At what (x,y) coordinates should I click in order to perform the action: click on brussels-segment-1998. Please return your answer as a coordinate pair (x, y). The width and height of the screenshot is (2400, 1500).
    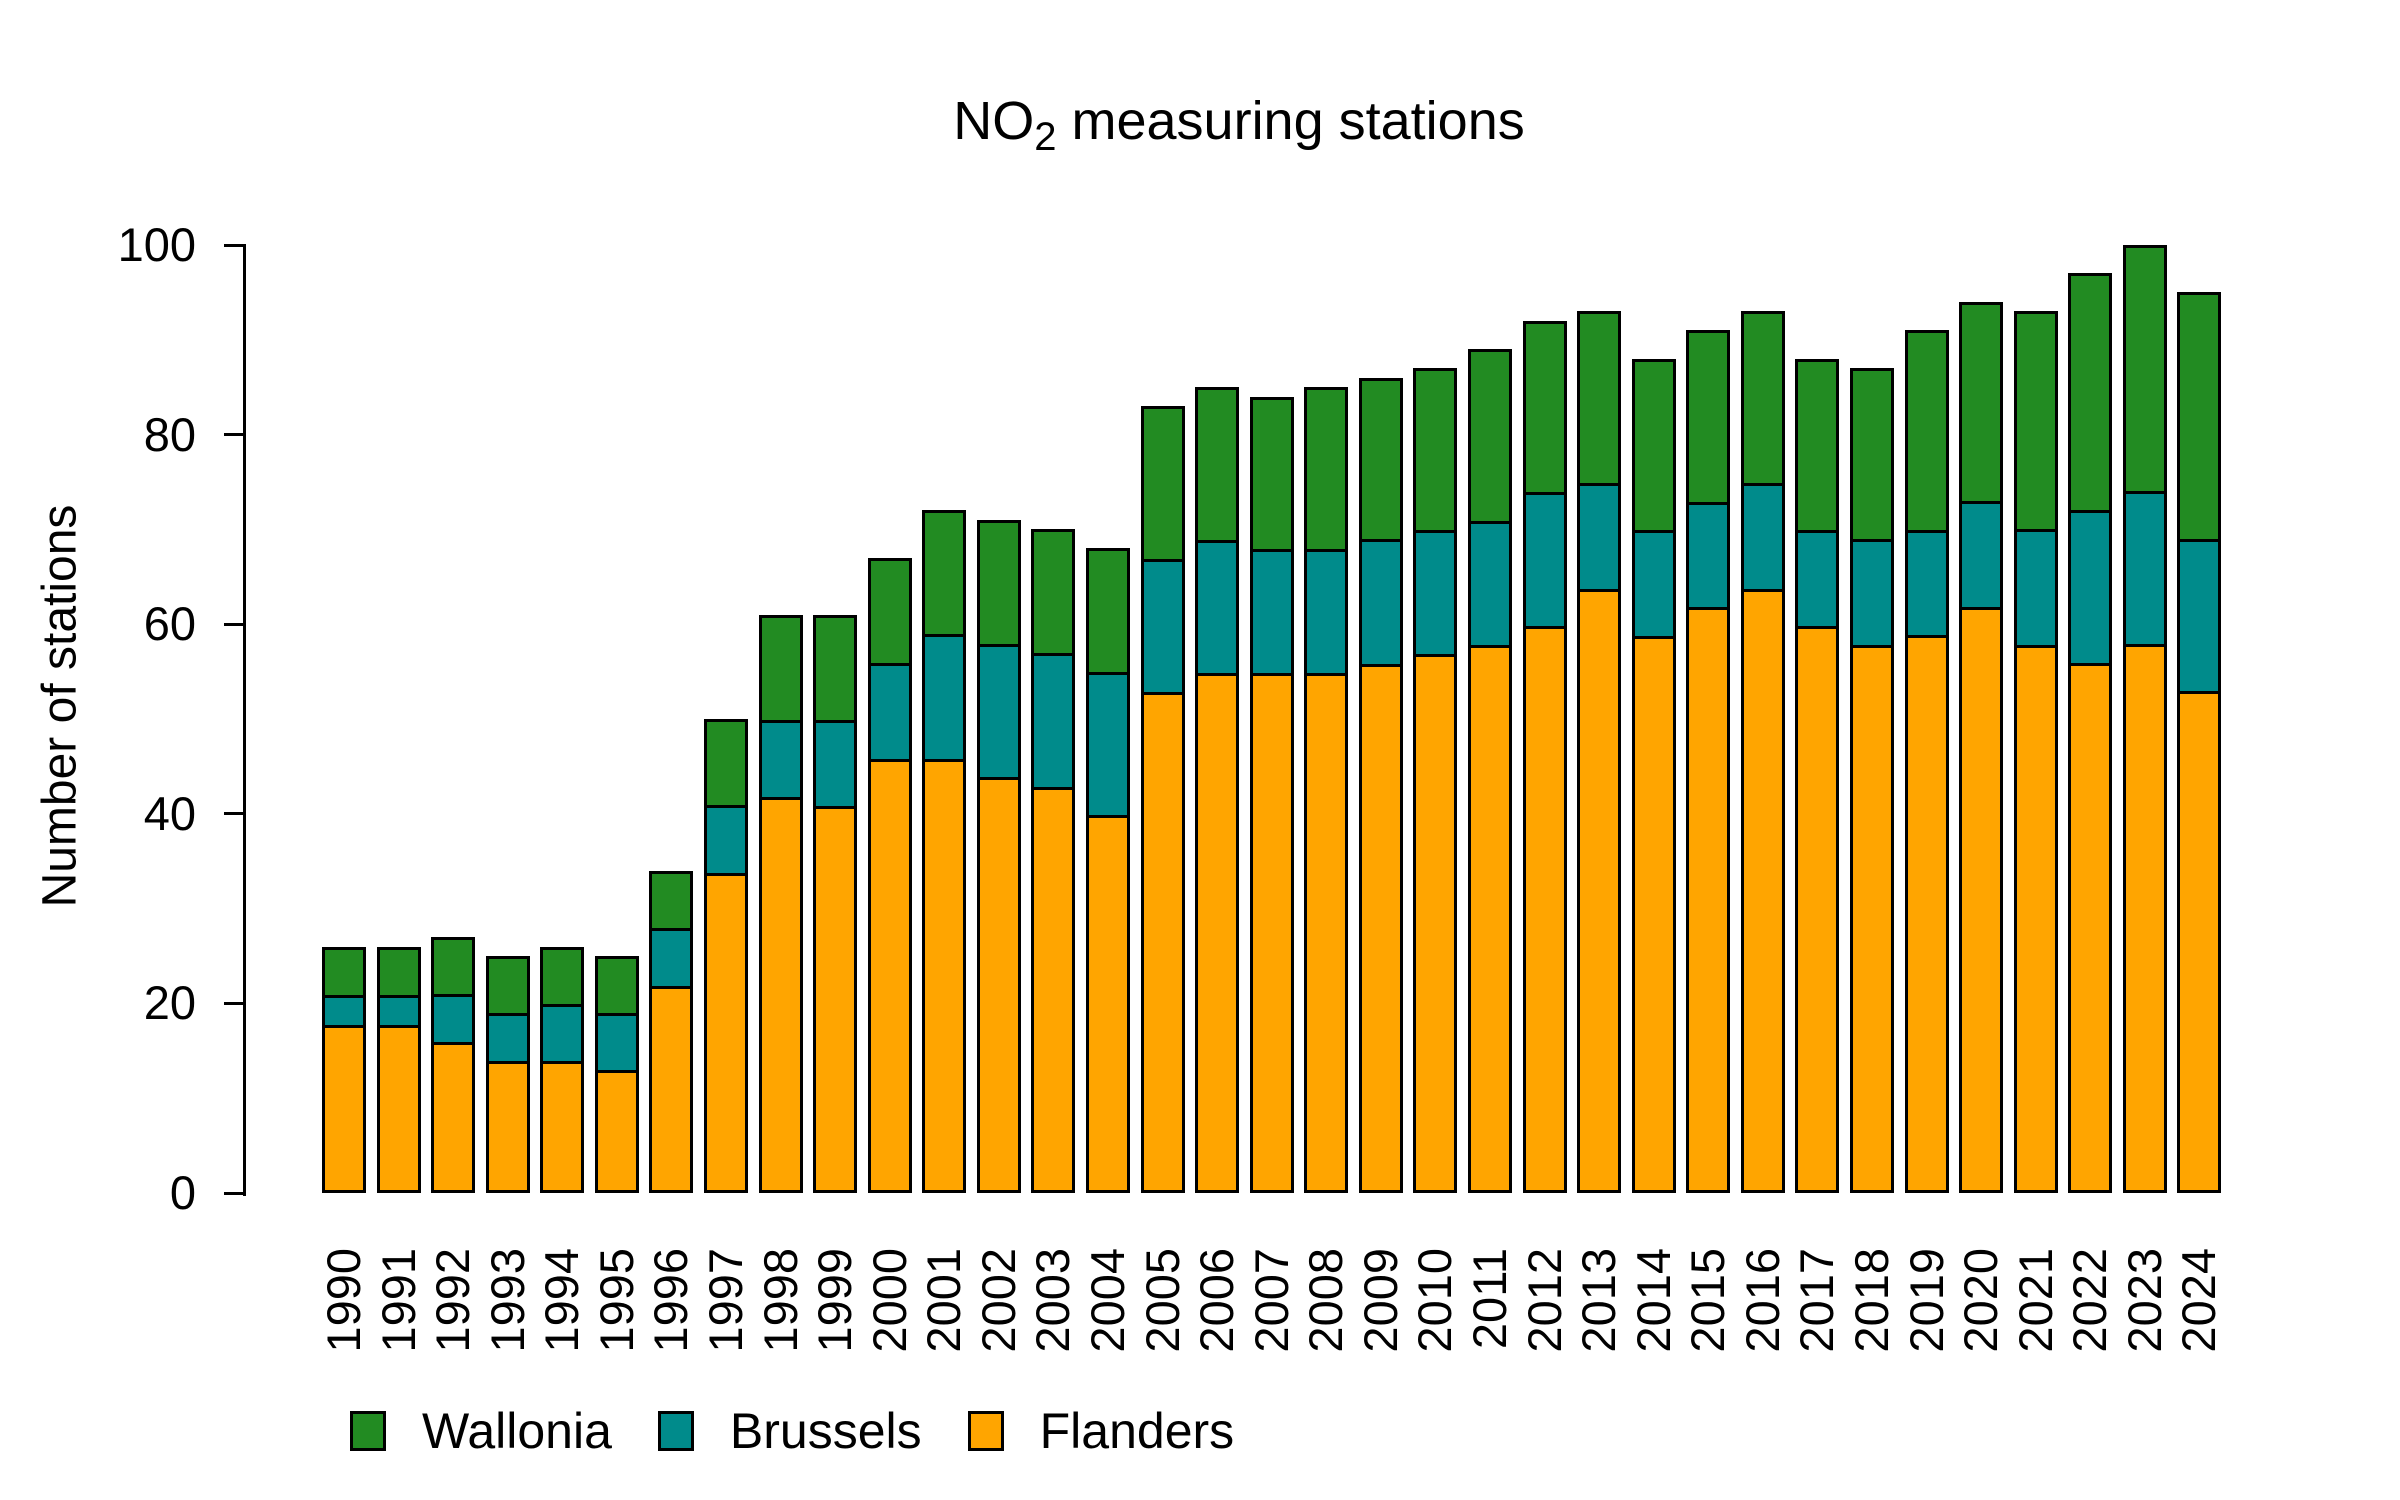
    Looking at the image, I should click on (780, 761).